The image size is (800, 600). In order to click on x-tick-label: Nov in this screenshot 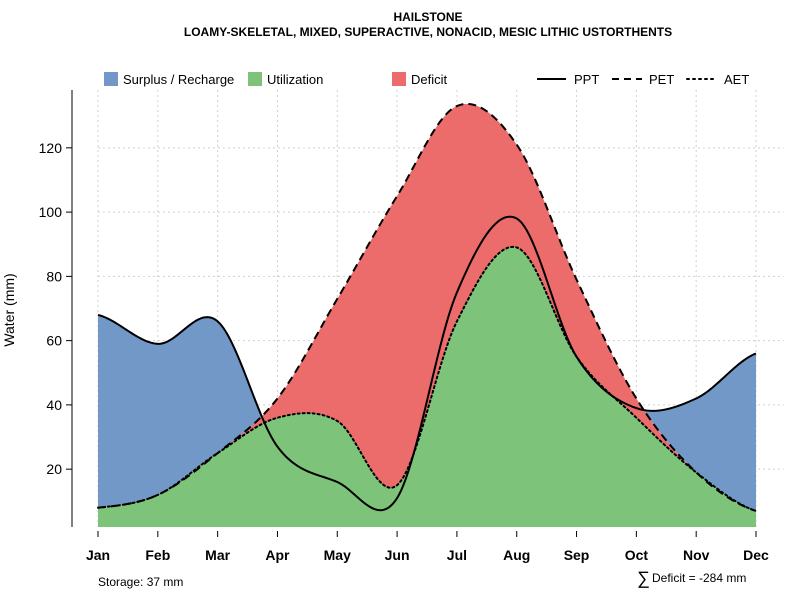, I will do `click(696, 555)`.